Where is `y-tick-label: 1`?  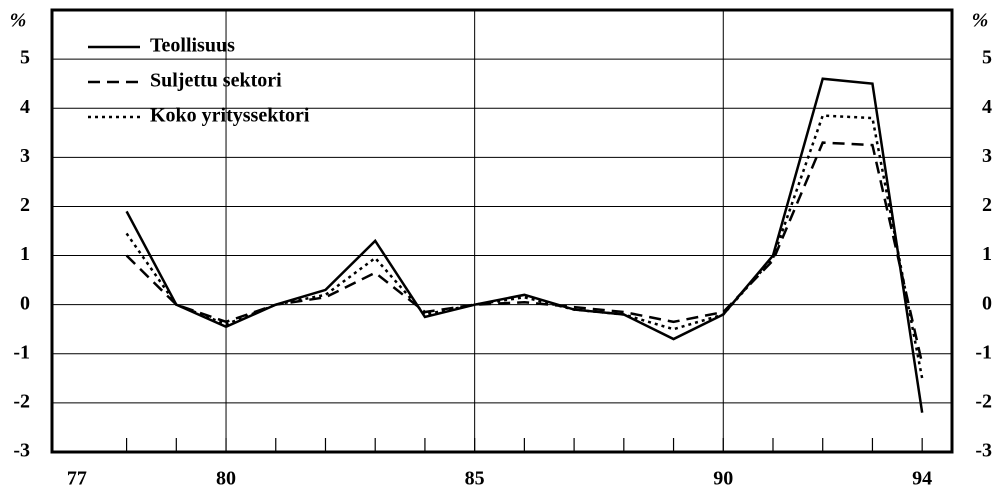
y-tick-label: 1 is located at coordinates (25, 254).